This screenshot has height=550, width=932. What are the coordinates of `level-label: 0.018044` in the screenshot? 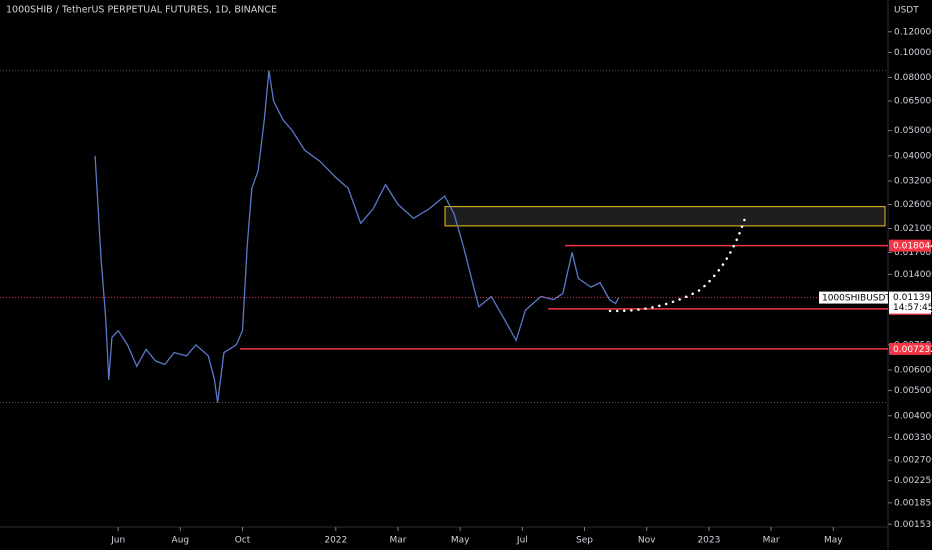 It's located at (912, 247).